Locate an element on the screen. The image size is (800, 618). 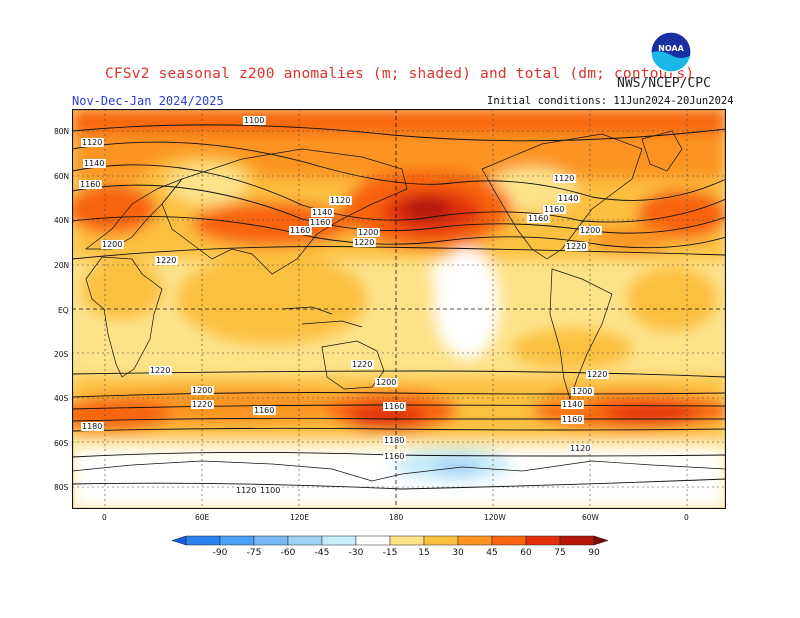
legend-tick-label: 75 is located at coordinates (559, 553).